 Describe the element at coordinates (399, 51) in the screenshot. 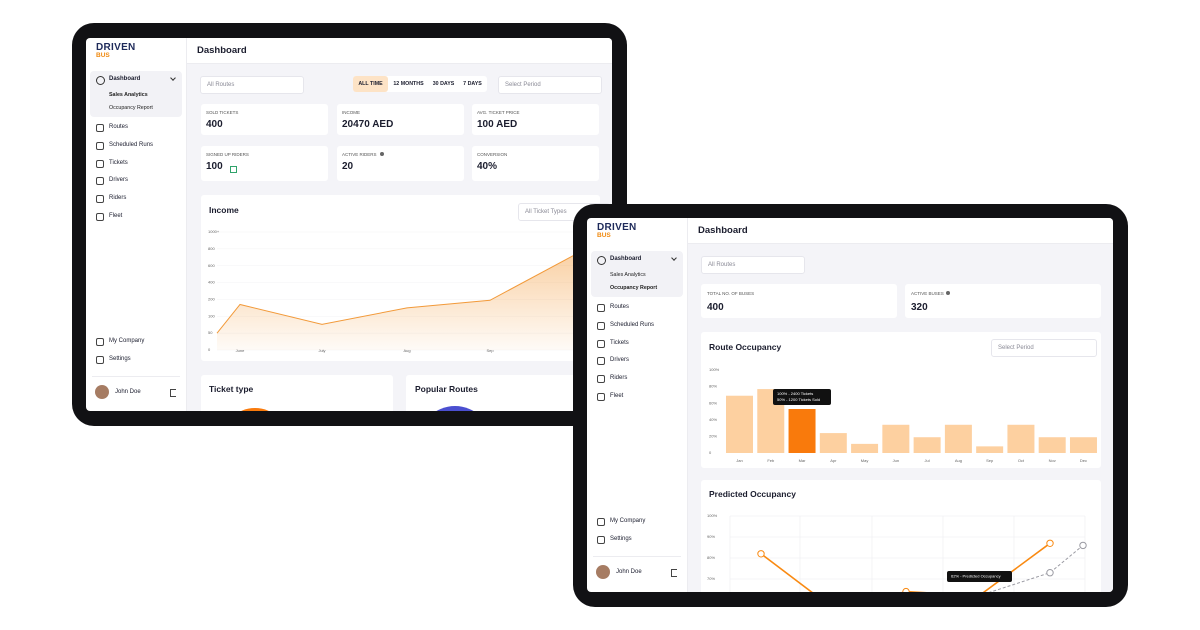

I see `header-bar` at that location.